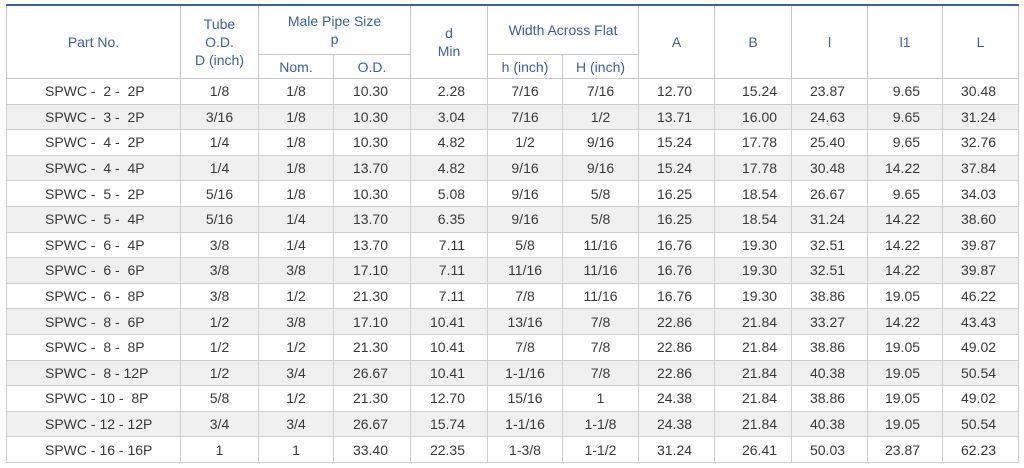 The height and width of the screenshot is (468, 1024). What do you see at coordinates (372, 270) in the screenshot?
I see `cell-od: 17.10` at bounding box center [372, 270].